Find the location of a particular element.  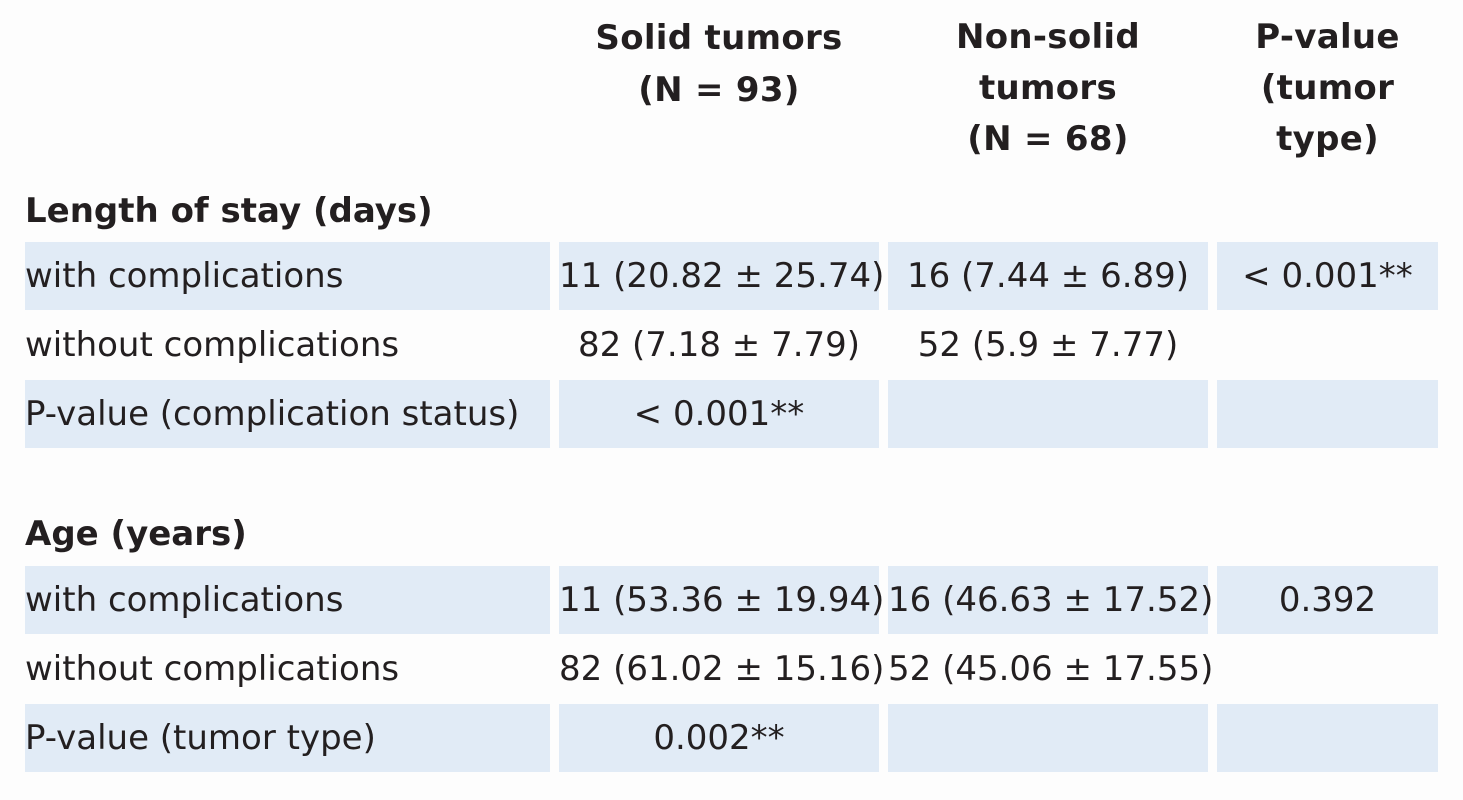

header-pvalue-line-1: P-value is located at coordinates (1327, 37).